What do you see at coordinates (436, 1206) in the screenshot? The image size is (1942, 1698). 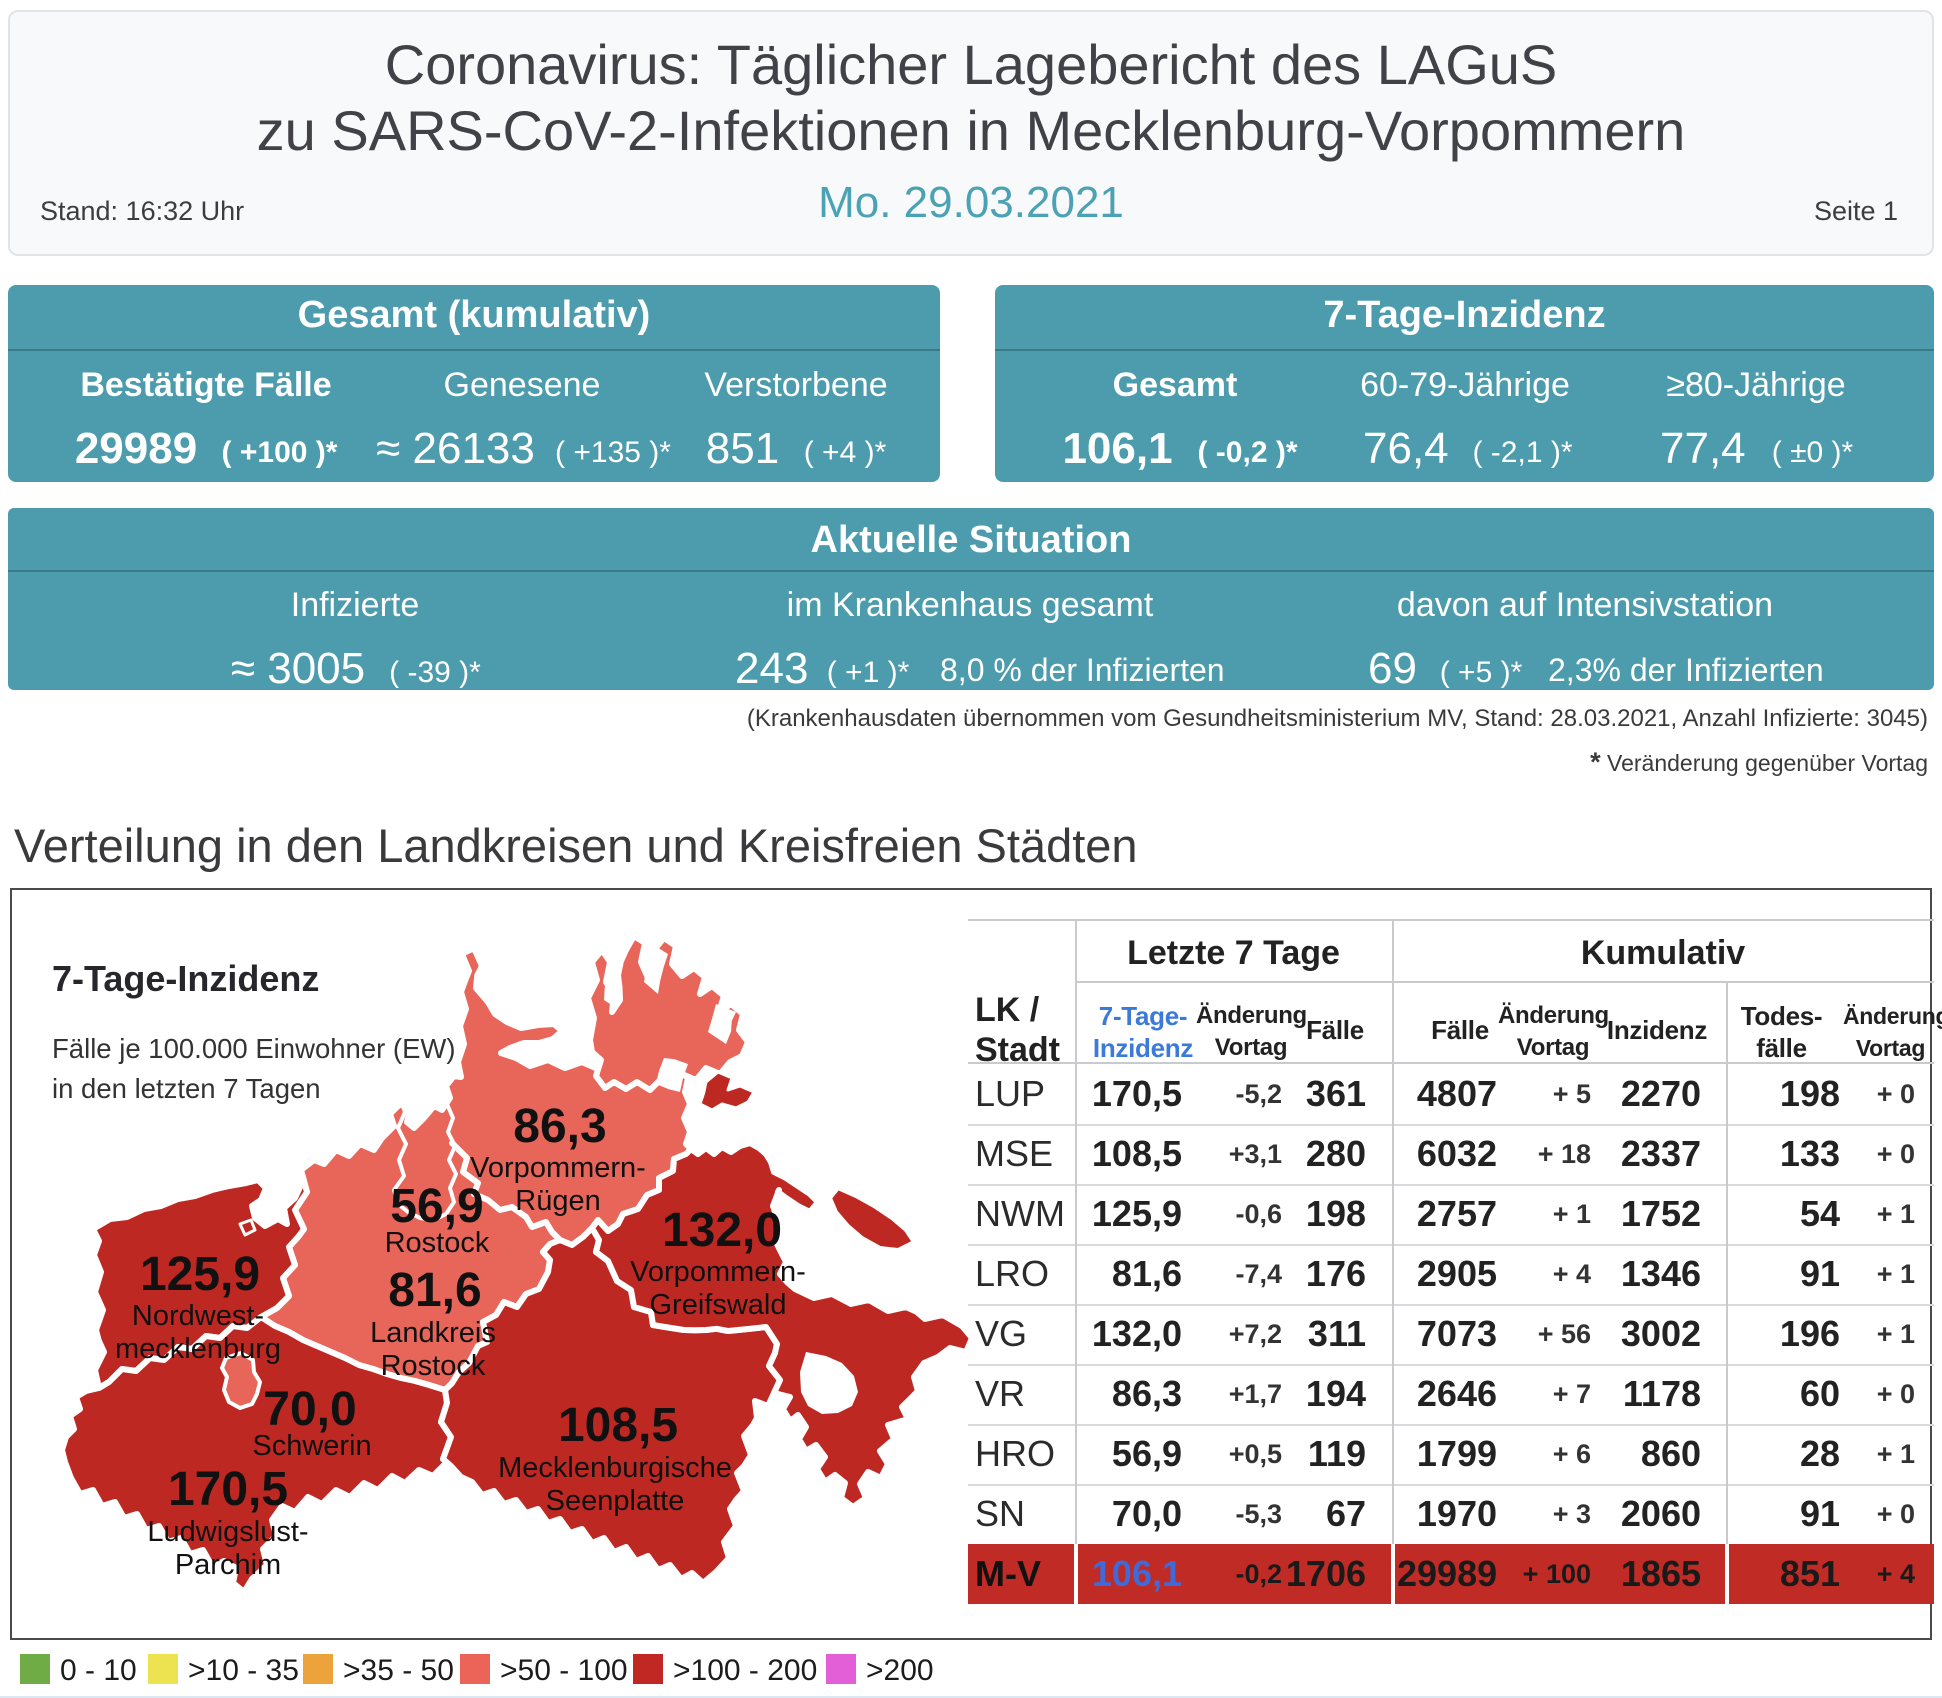 I see `svg-text: 56,9` at bounding box center [436, 1206].